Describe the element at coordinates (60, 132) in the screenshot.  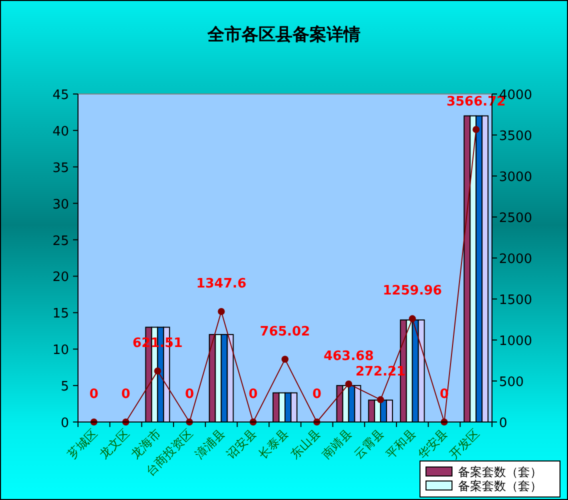
I see `y-tick-label: 40` at that location.